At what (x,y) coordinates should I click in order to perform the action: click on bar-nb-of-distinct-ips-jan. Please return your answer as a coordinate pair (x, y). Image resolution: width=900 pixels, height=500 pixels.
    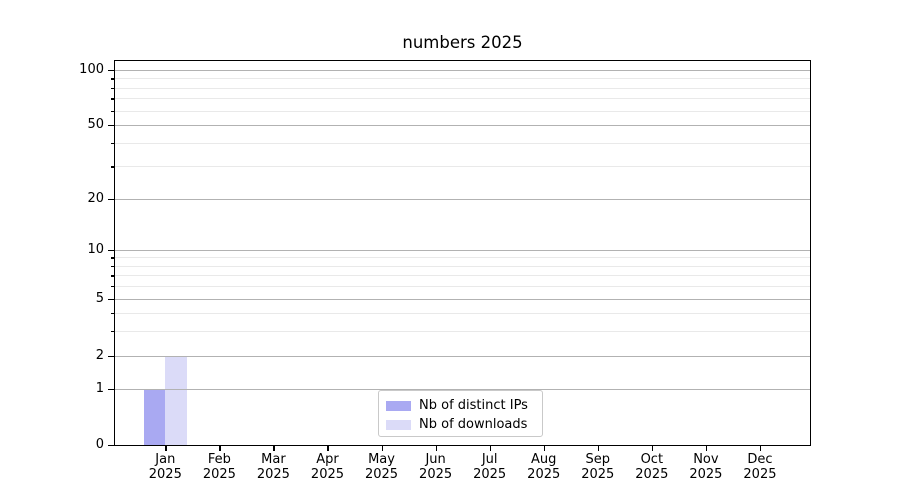
    Looking at the image, I should click on (154, 417).